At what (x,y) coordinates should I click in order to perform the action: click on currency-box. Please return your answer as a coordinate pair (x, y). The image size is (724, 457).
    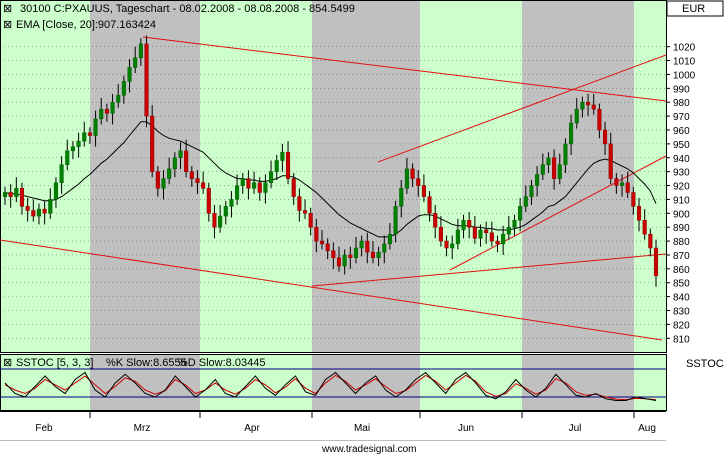
    Looking at the image, I should click on (695, 8).